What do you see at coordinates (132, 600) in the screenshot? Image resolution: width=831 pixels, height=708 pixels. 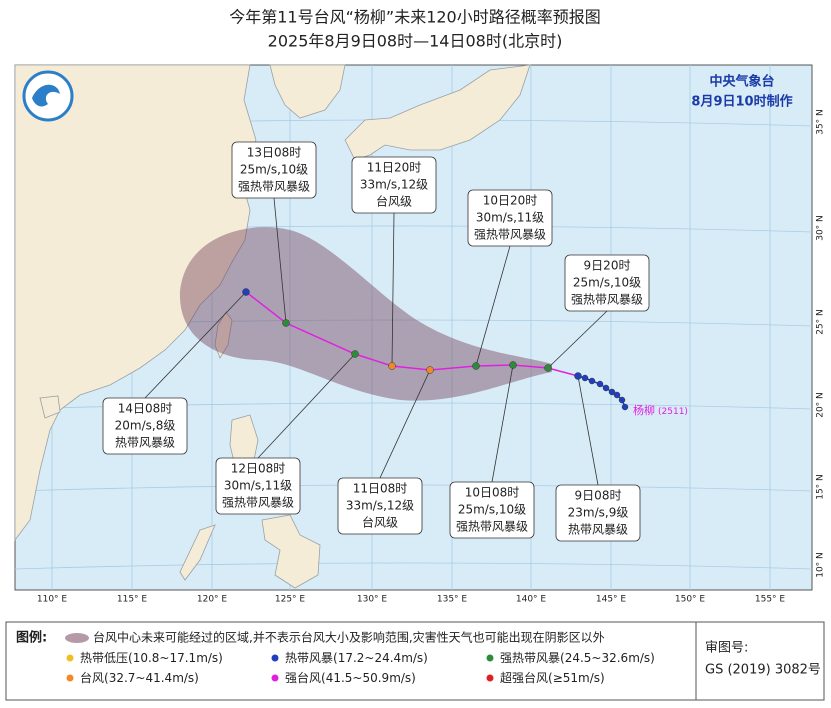 I see `lon-label: 115° E` at bounding box center [132, 600].